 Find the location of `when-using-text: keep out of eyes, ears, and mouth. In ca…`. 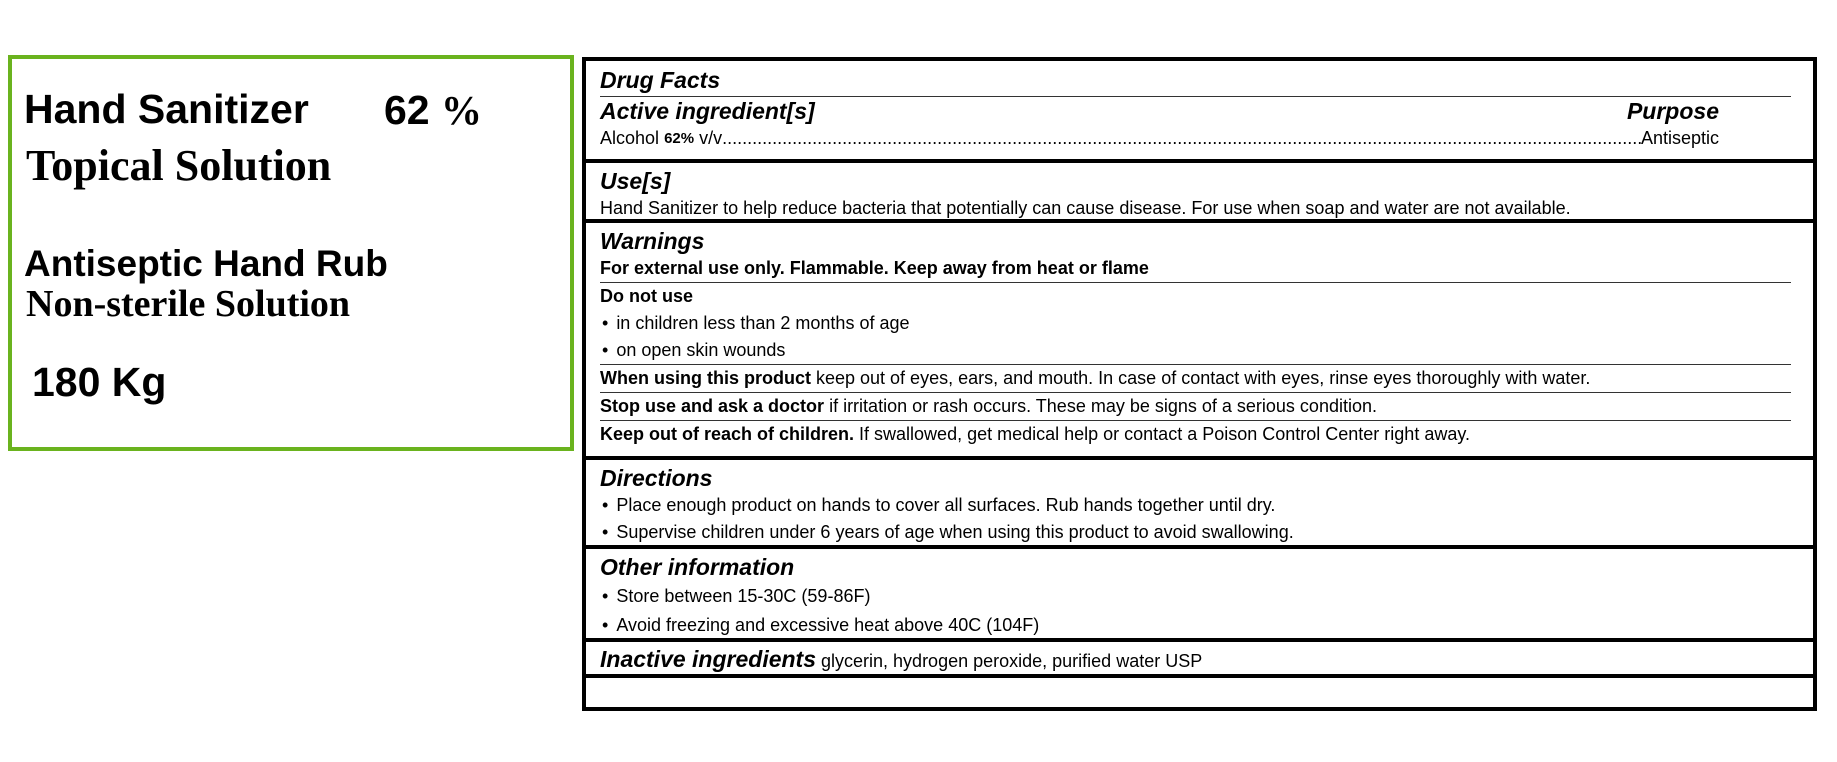

when-using-text: keep out of eyes, ears, and mouth. In ca… is located at coordinates (1200, 378).